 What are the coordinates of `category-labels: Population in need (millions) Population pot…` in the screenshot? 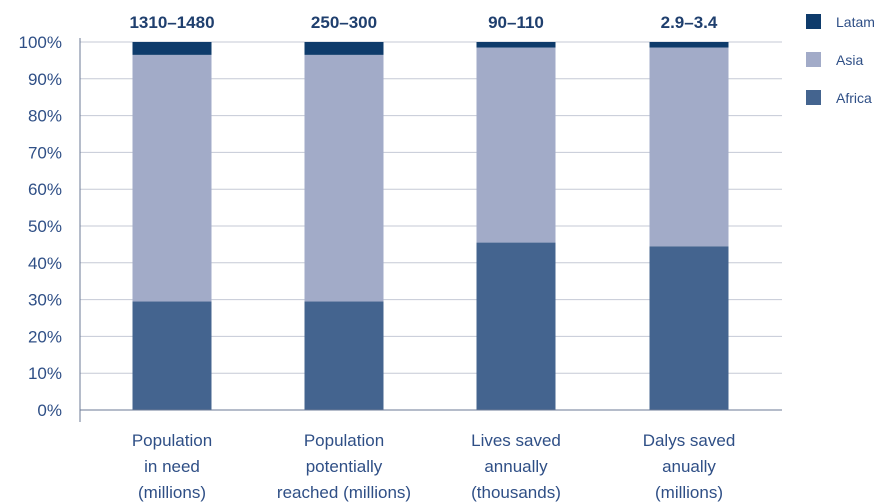 It's located at (433, 466).